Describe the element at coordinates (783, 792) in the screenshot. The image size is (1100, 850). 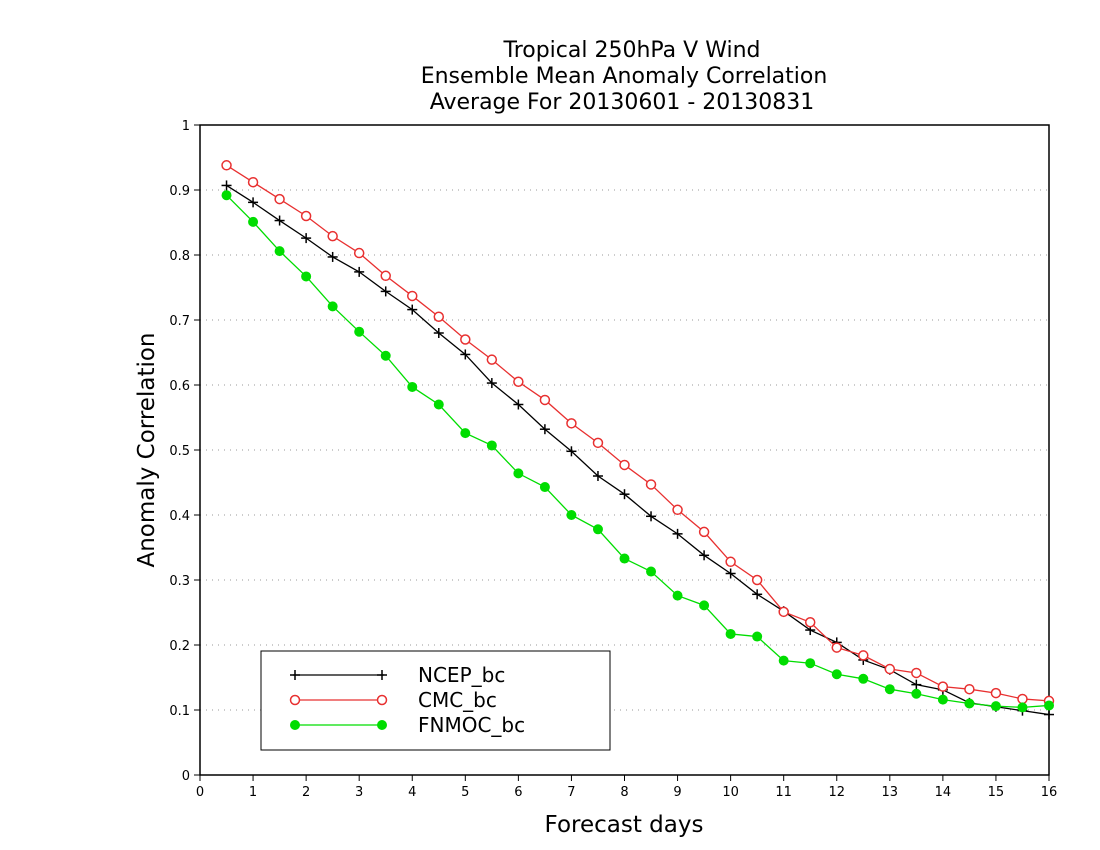
I see `x-tick-label: 11` at that location.